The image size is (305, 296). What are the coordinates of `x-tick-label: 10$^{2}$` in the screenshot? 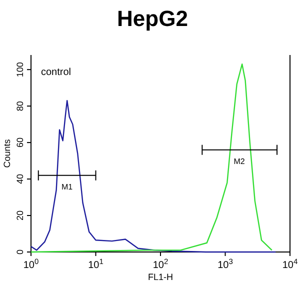 It's located at (160, 263).